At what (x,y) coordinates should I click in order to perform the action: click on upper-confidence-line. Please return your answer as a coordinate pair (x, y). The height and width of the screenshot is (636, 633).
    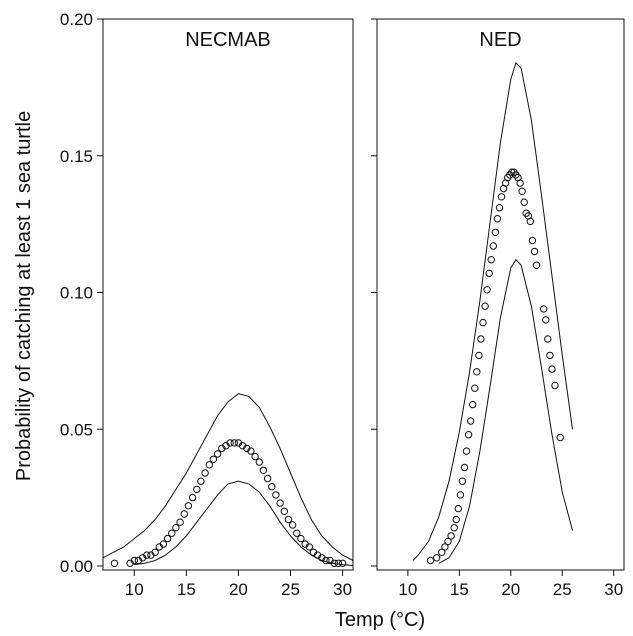
    Looking at the image, I should click on (228, 477).